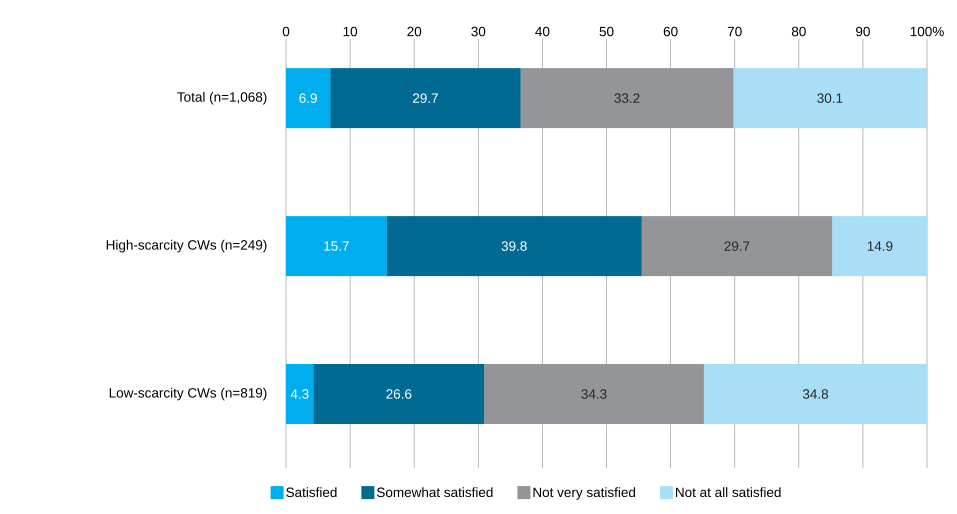 Image resolution: width=957 pixels, height=514 pixels. Describe the element at coordinates (188, 394) in the screenshot. I see `y-tick-label: Low-scarcity CWs (n=819)` at that location.